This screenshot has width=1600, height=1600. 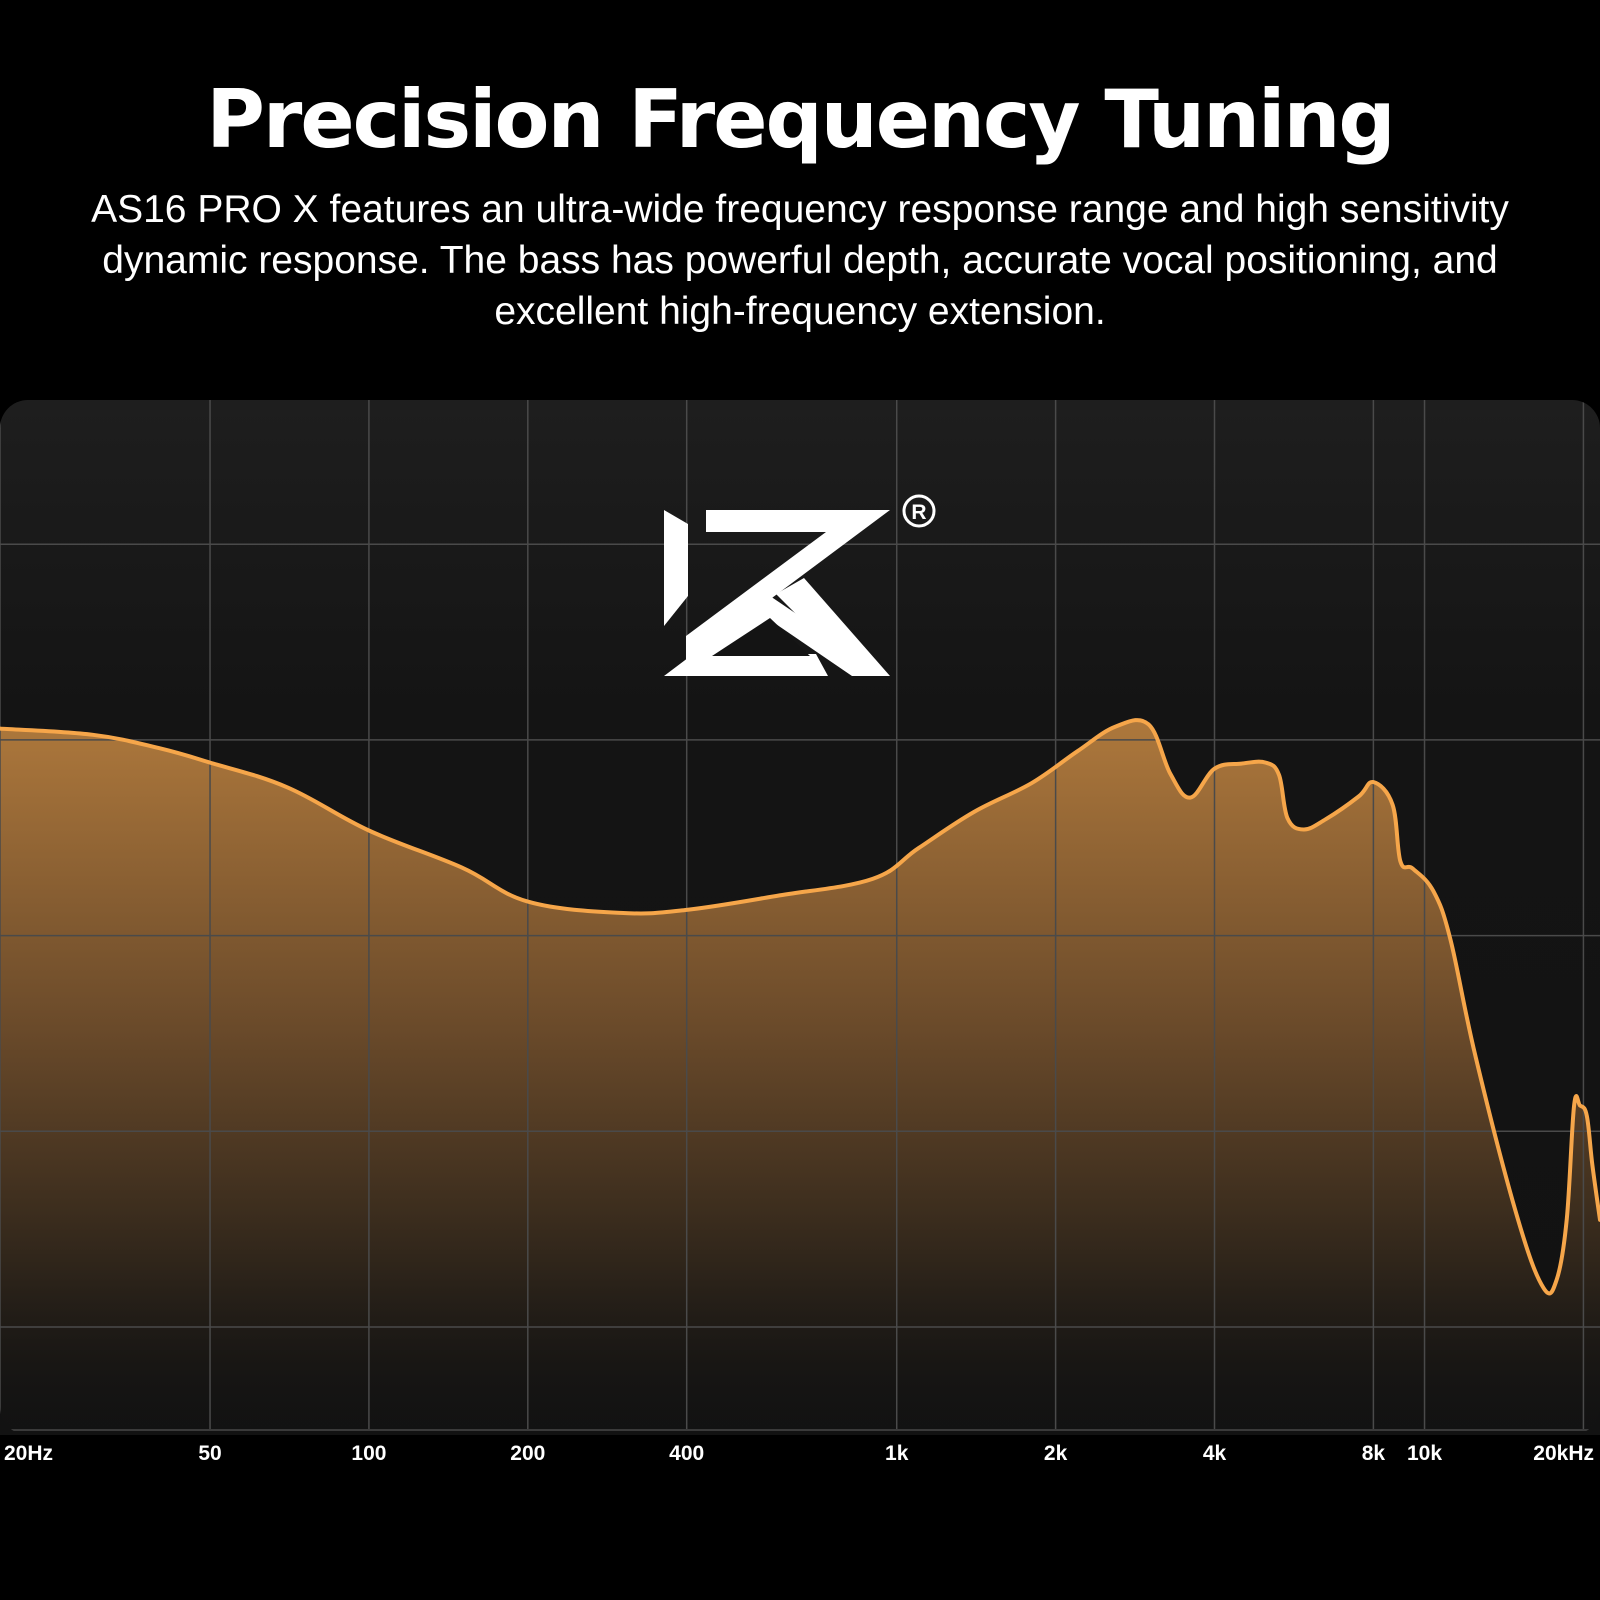 I want to click on x-tick-label: 4k, so click(x=1215, y=1453).